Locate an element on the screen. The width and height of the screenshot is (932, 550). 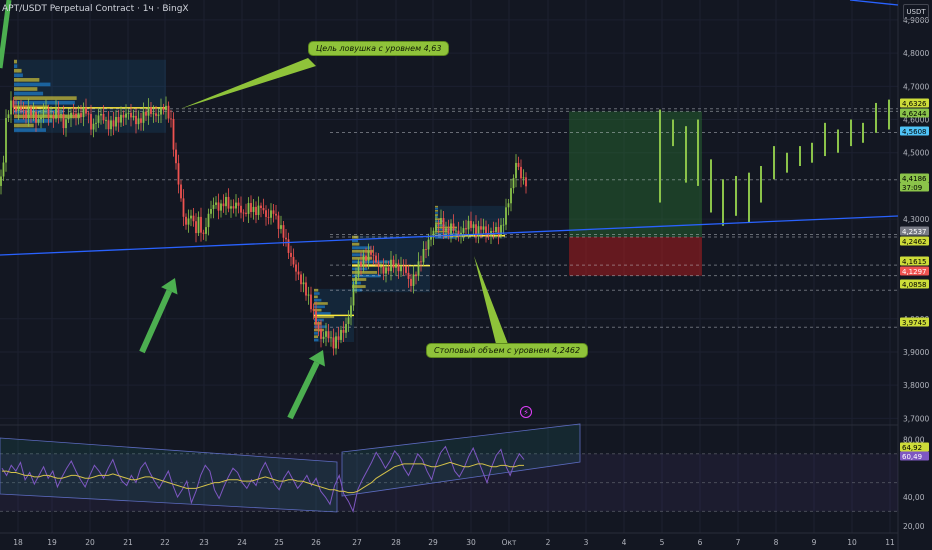
time-tick: 22 is located at coordinates (165, 542).